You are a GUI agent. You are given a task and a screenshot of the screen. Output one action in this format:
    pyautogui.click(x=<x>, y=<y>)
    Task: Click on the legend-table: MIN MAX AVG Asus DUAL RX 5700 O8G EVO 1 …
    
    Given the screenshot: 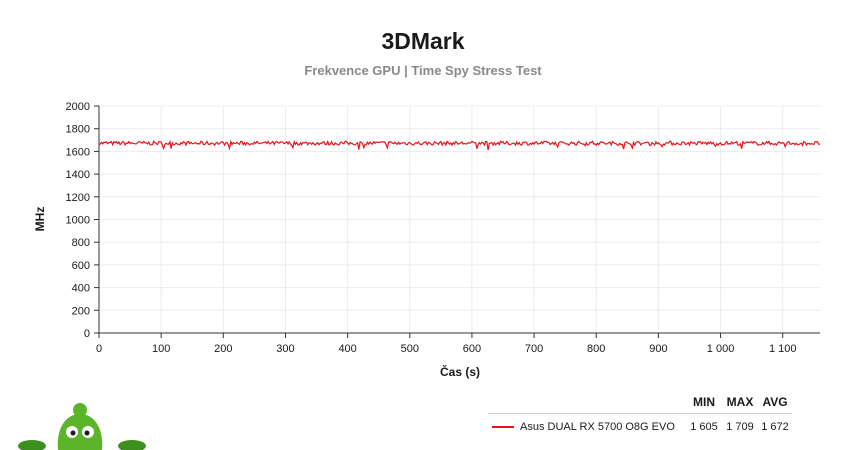 What is the action you would take?
    pyautogui.click(x=640, y=414)
    